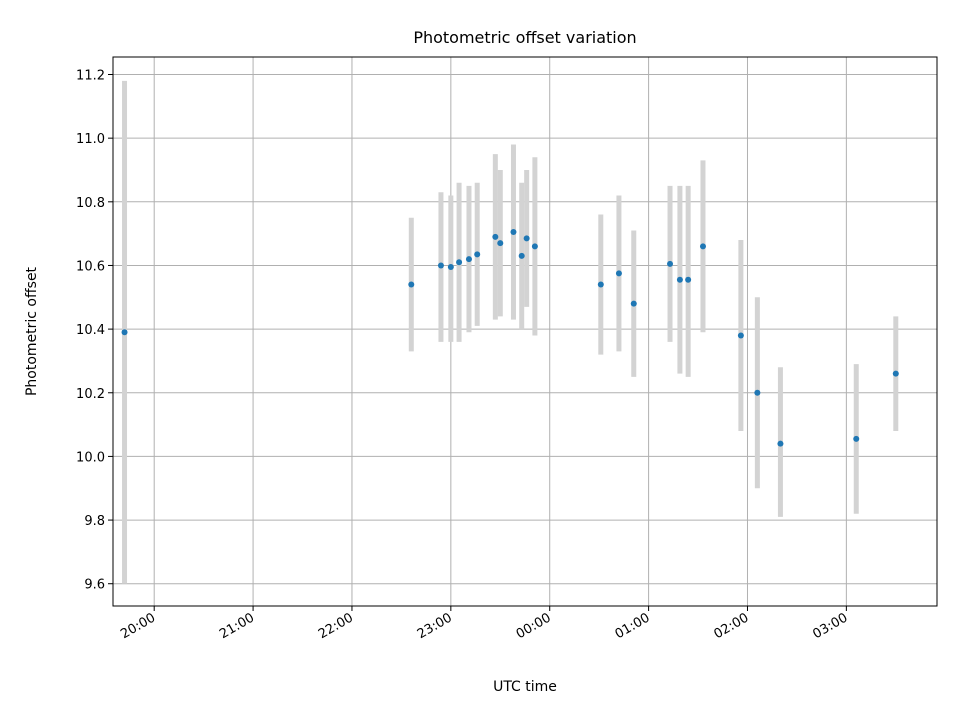  I want to click on x-tick-label: 23:00, so click(435, 626).